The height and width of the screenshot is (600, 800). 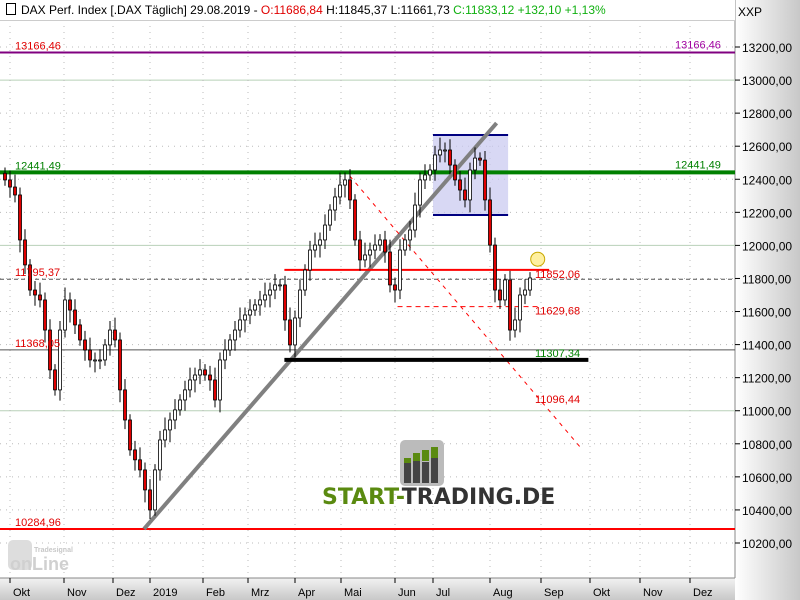 What do you see at coordinates (353, 593) in the screenshot?
I see `x-tick-label: Mai` at bounding box center [353, 593].